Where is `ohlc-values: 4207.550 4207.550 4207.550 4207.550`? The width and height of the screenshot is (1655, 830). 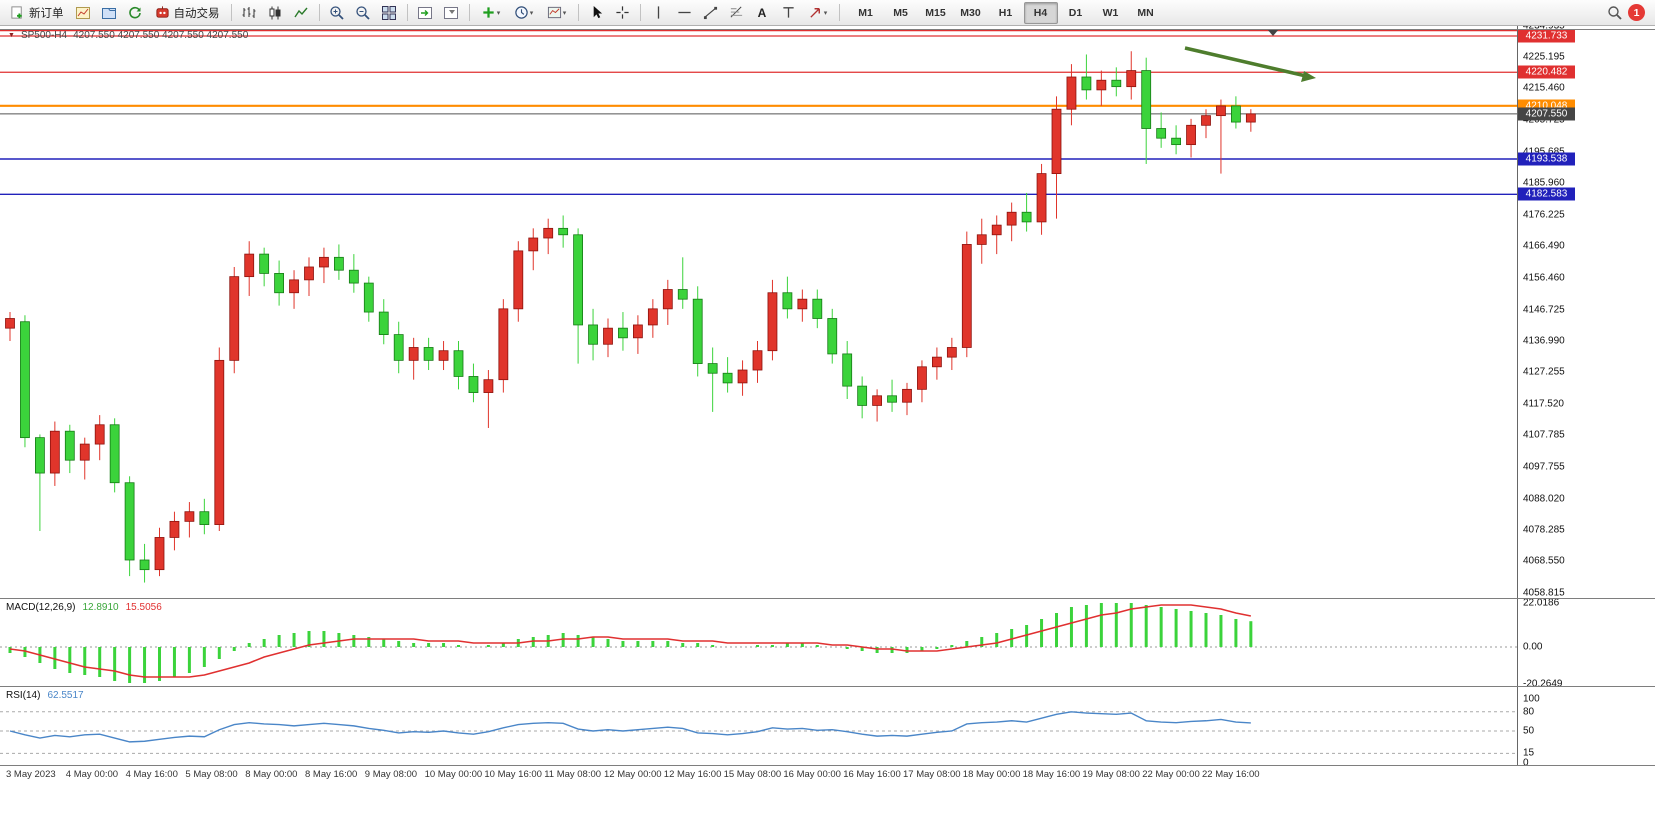 ohlc-values: 4207.550 4207.550 4207.550 4207.550 is located at coordinates (161, 35).